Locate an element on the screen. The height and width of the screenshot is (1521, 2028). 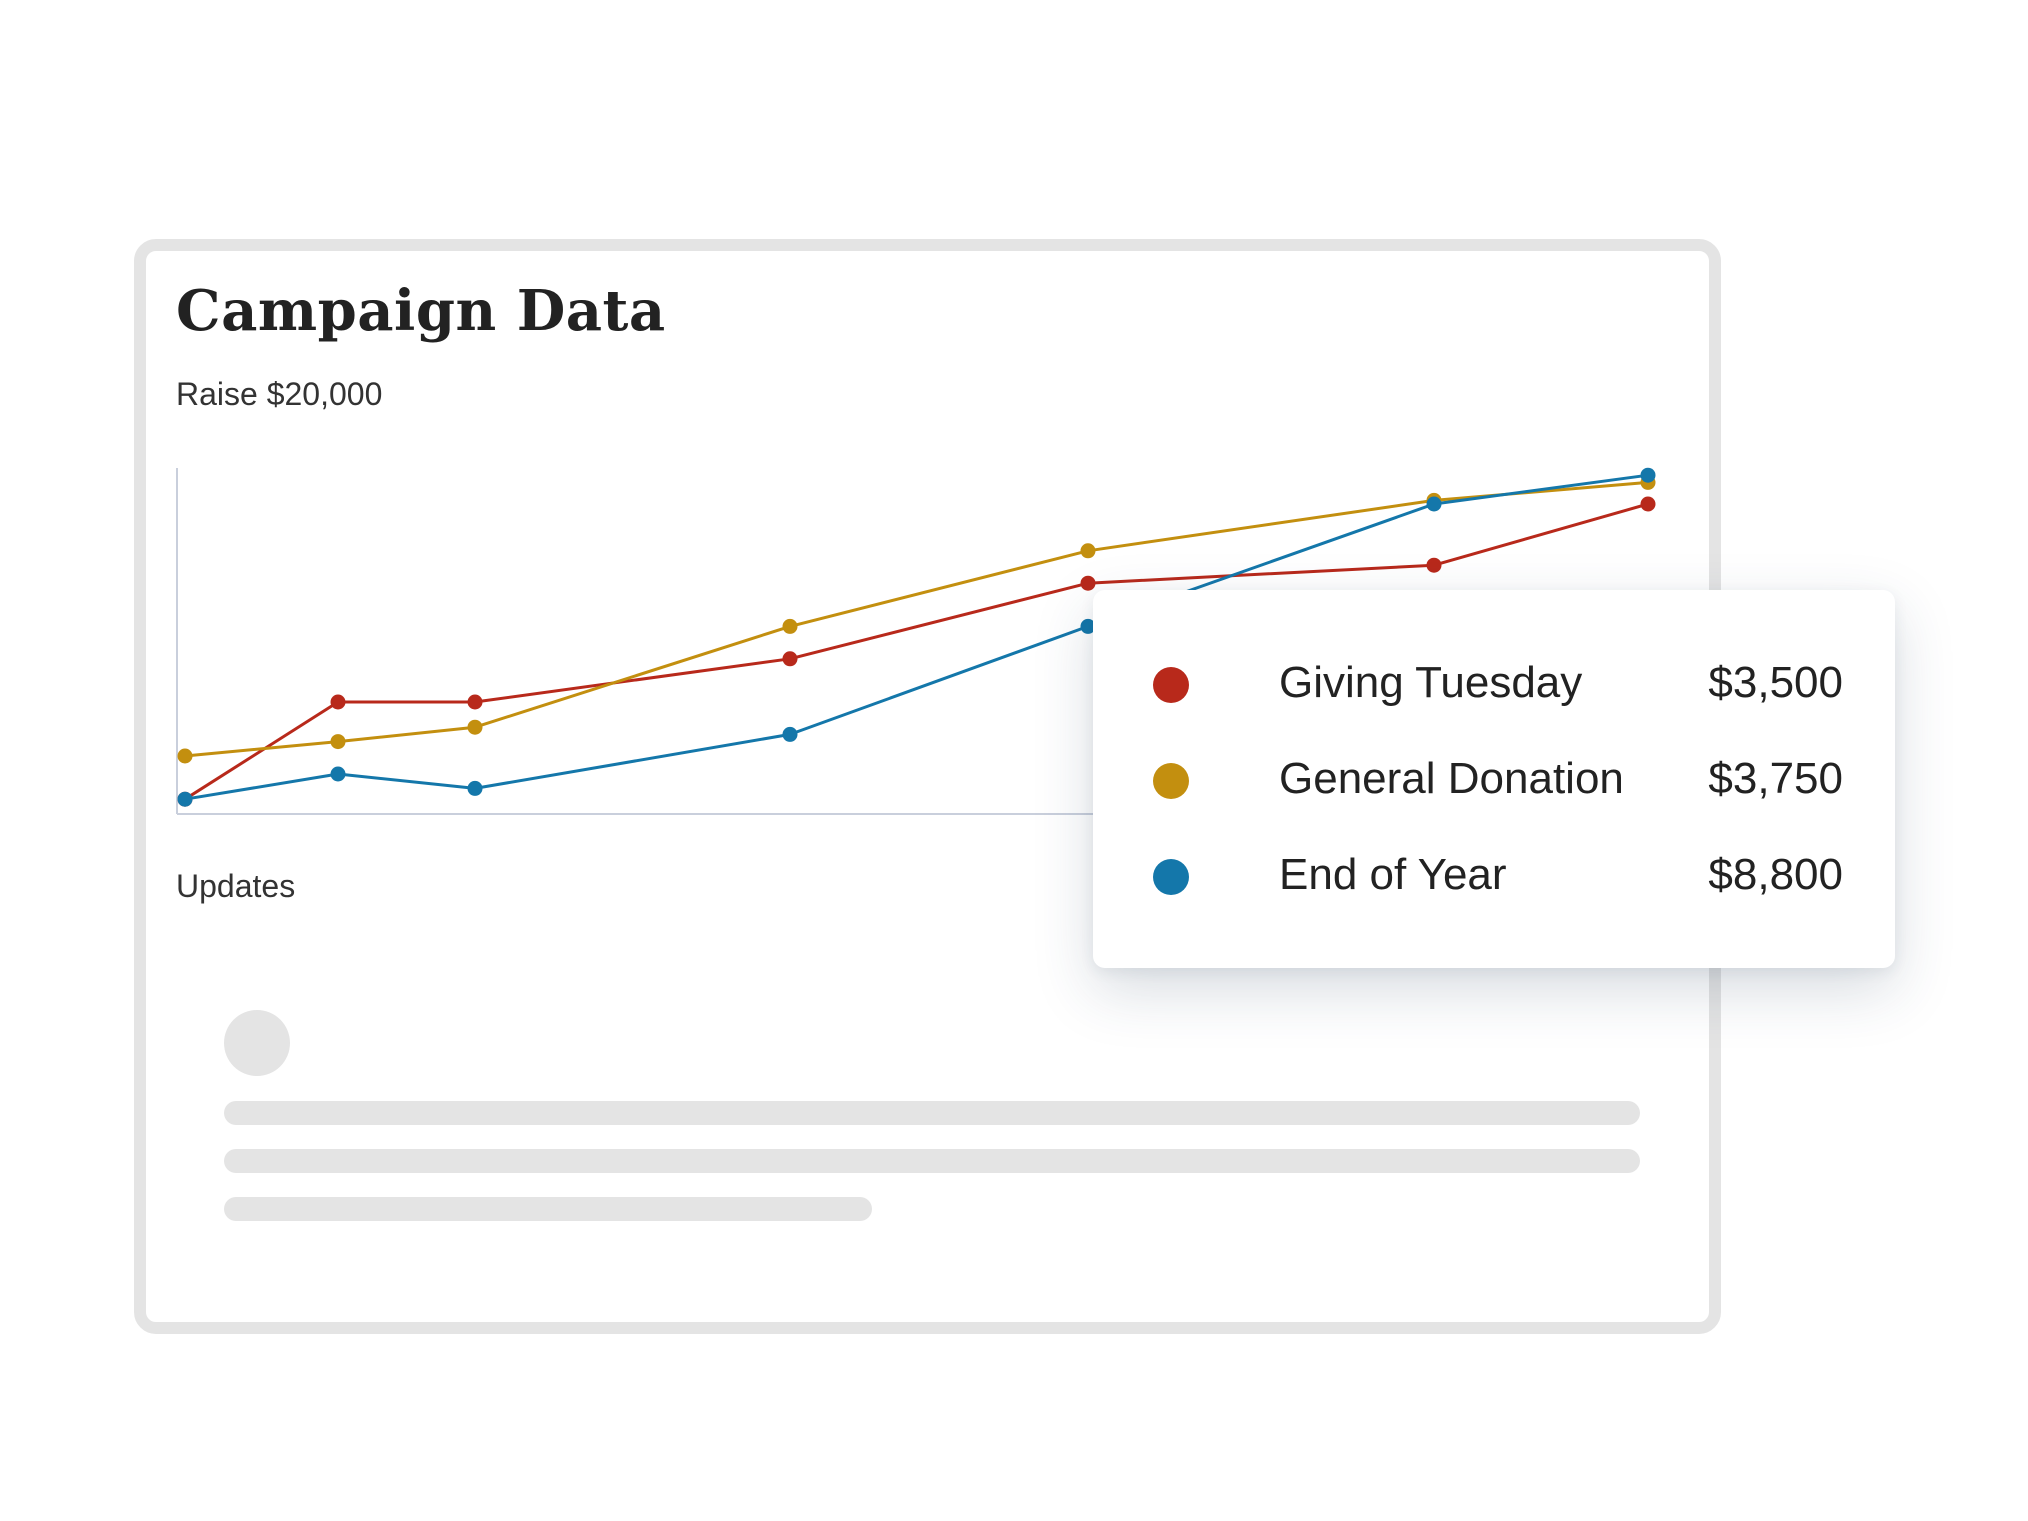
card-title: Campaign Data is located at coordinates (421, 311).